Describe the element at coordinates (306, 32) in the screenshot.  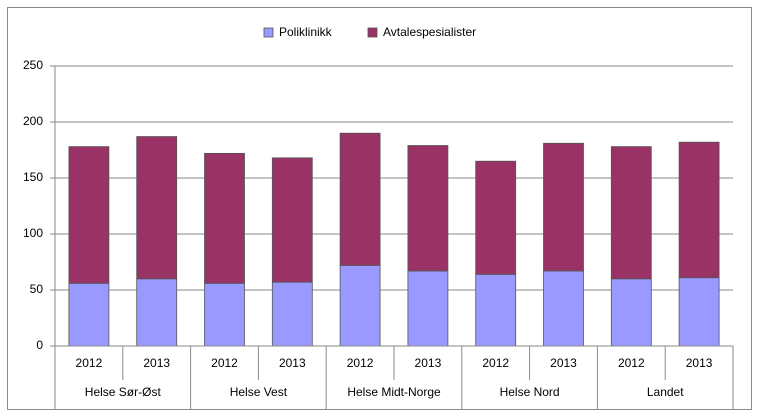
I see `legend-label: Poliklinikk` at that location.